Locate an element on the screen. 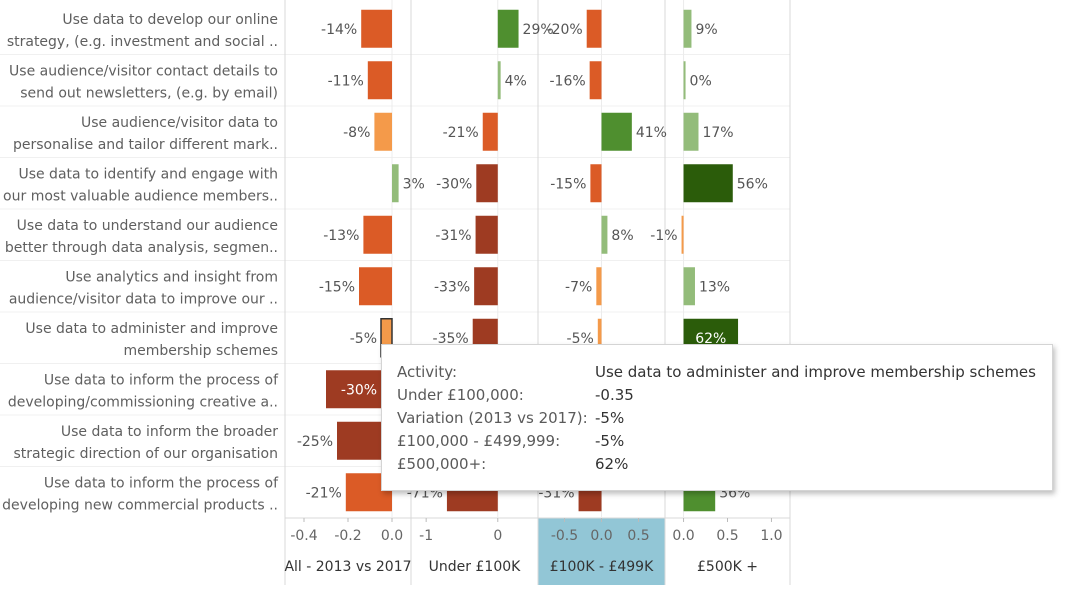  category-label: developing new commercial products .. is located at coordinates (140, 505).